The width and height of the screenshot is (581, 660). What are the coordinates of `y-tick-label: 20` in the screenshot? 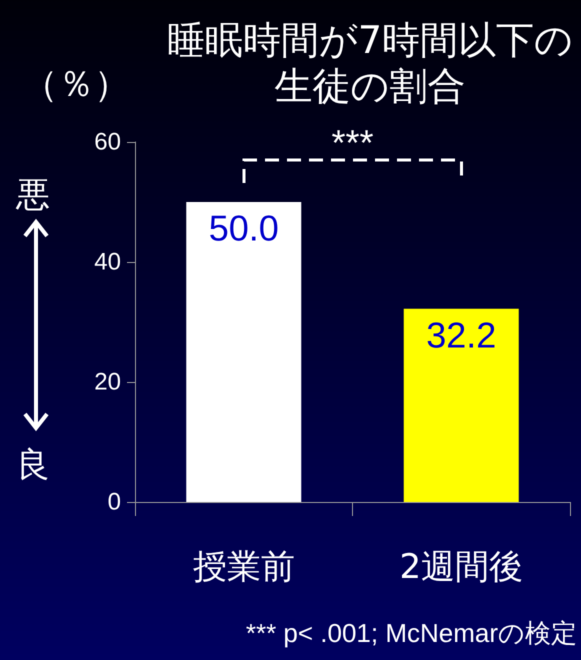 It's located at (107, 382).